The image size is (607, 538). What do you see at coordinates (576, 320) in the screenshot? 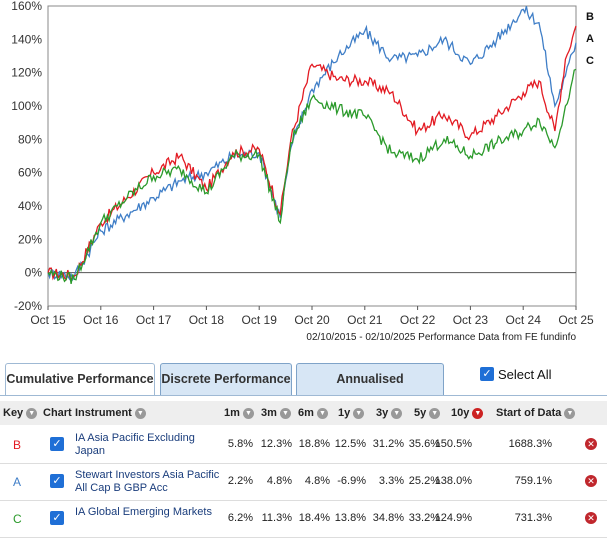
I see `x-tick-label: Oct 25` at bounding box center [576, 320].